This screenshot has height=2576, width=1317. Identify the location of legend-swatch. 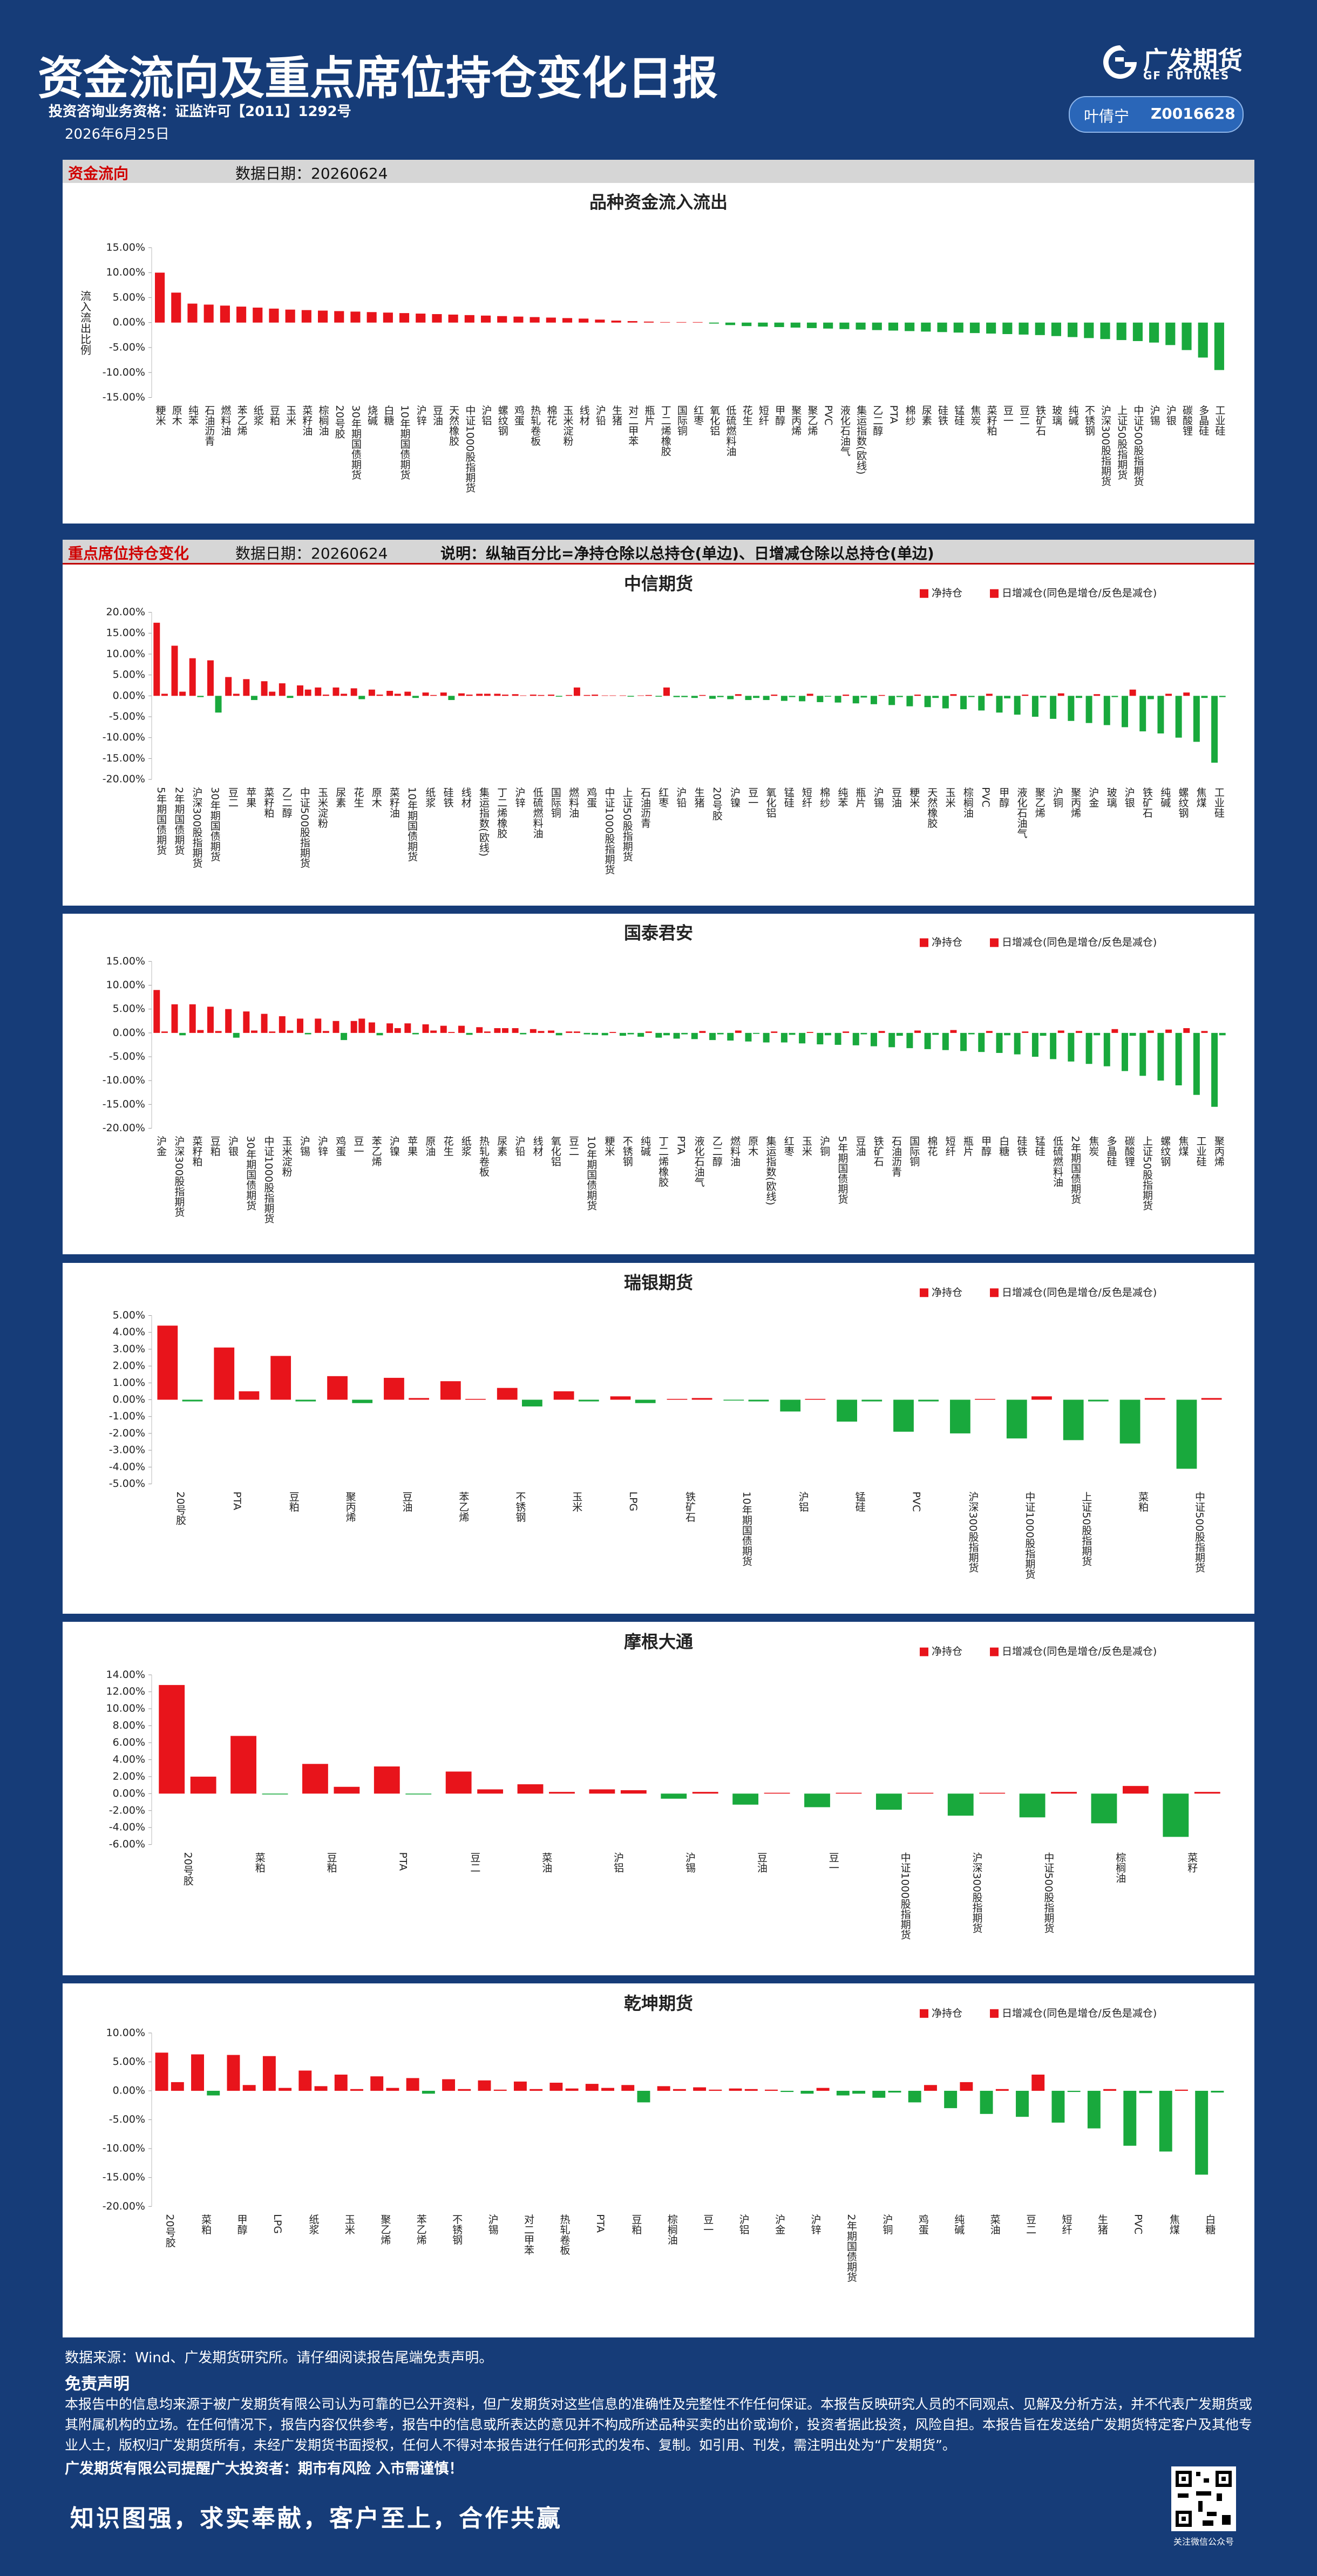
(994, 593).